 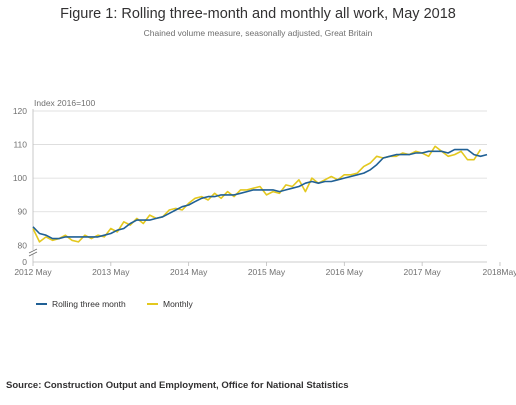 What do you see at coordinates (23, 245) in the screenshot?
I see `y-tick-label: 80` at bounding box center [23, 245].